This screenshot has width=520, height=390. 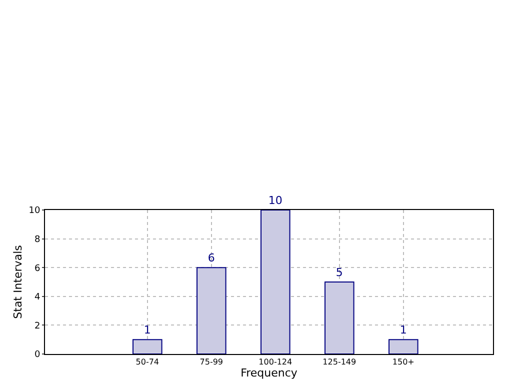 I want to click on x-tick-label: 150+, so click(x=403, y=362).